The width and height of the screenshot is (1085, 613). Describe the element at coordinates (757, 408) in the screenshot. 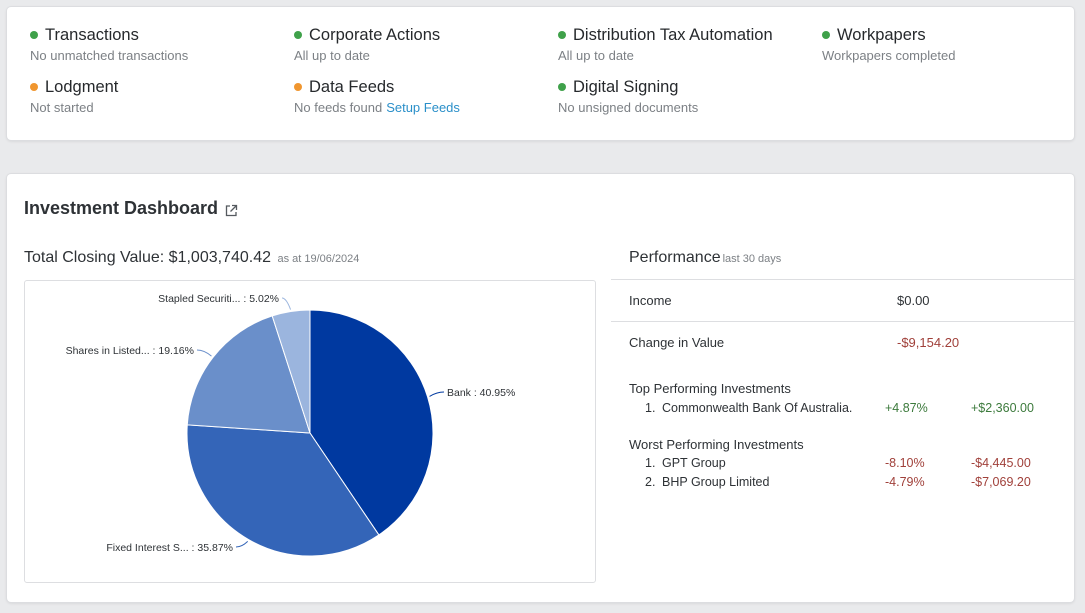

I see `investment-name: Commonwealth Bank Of Australia.` at that location.